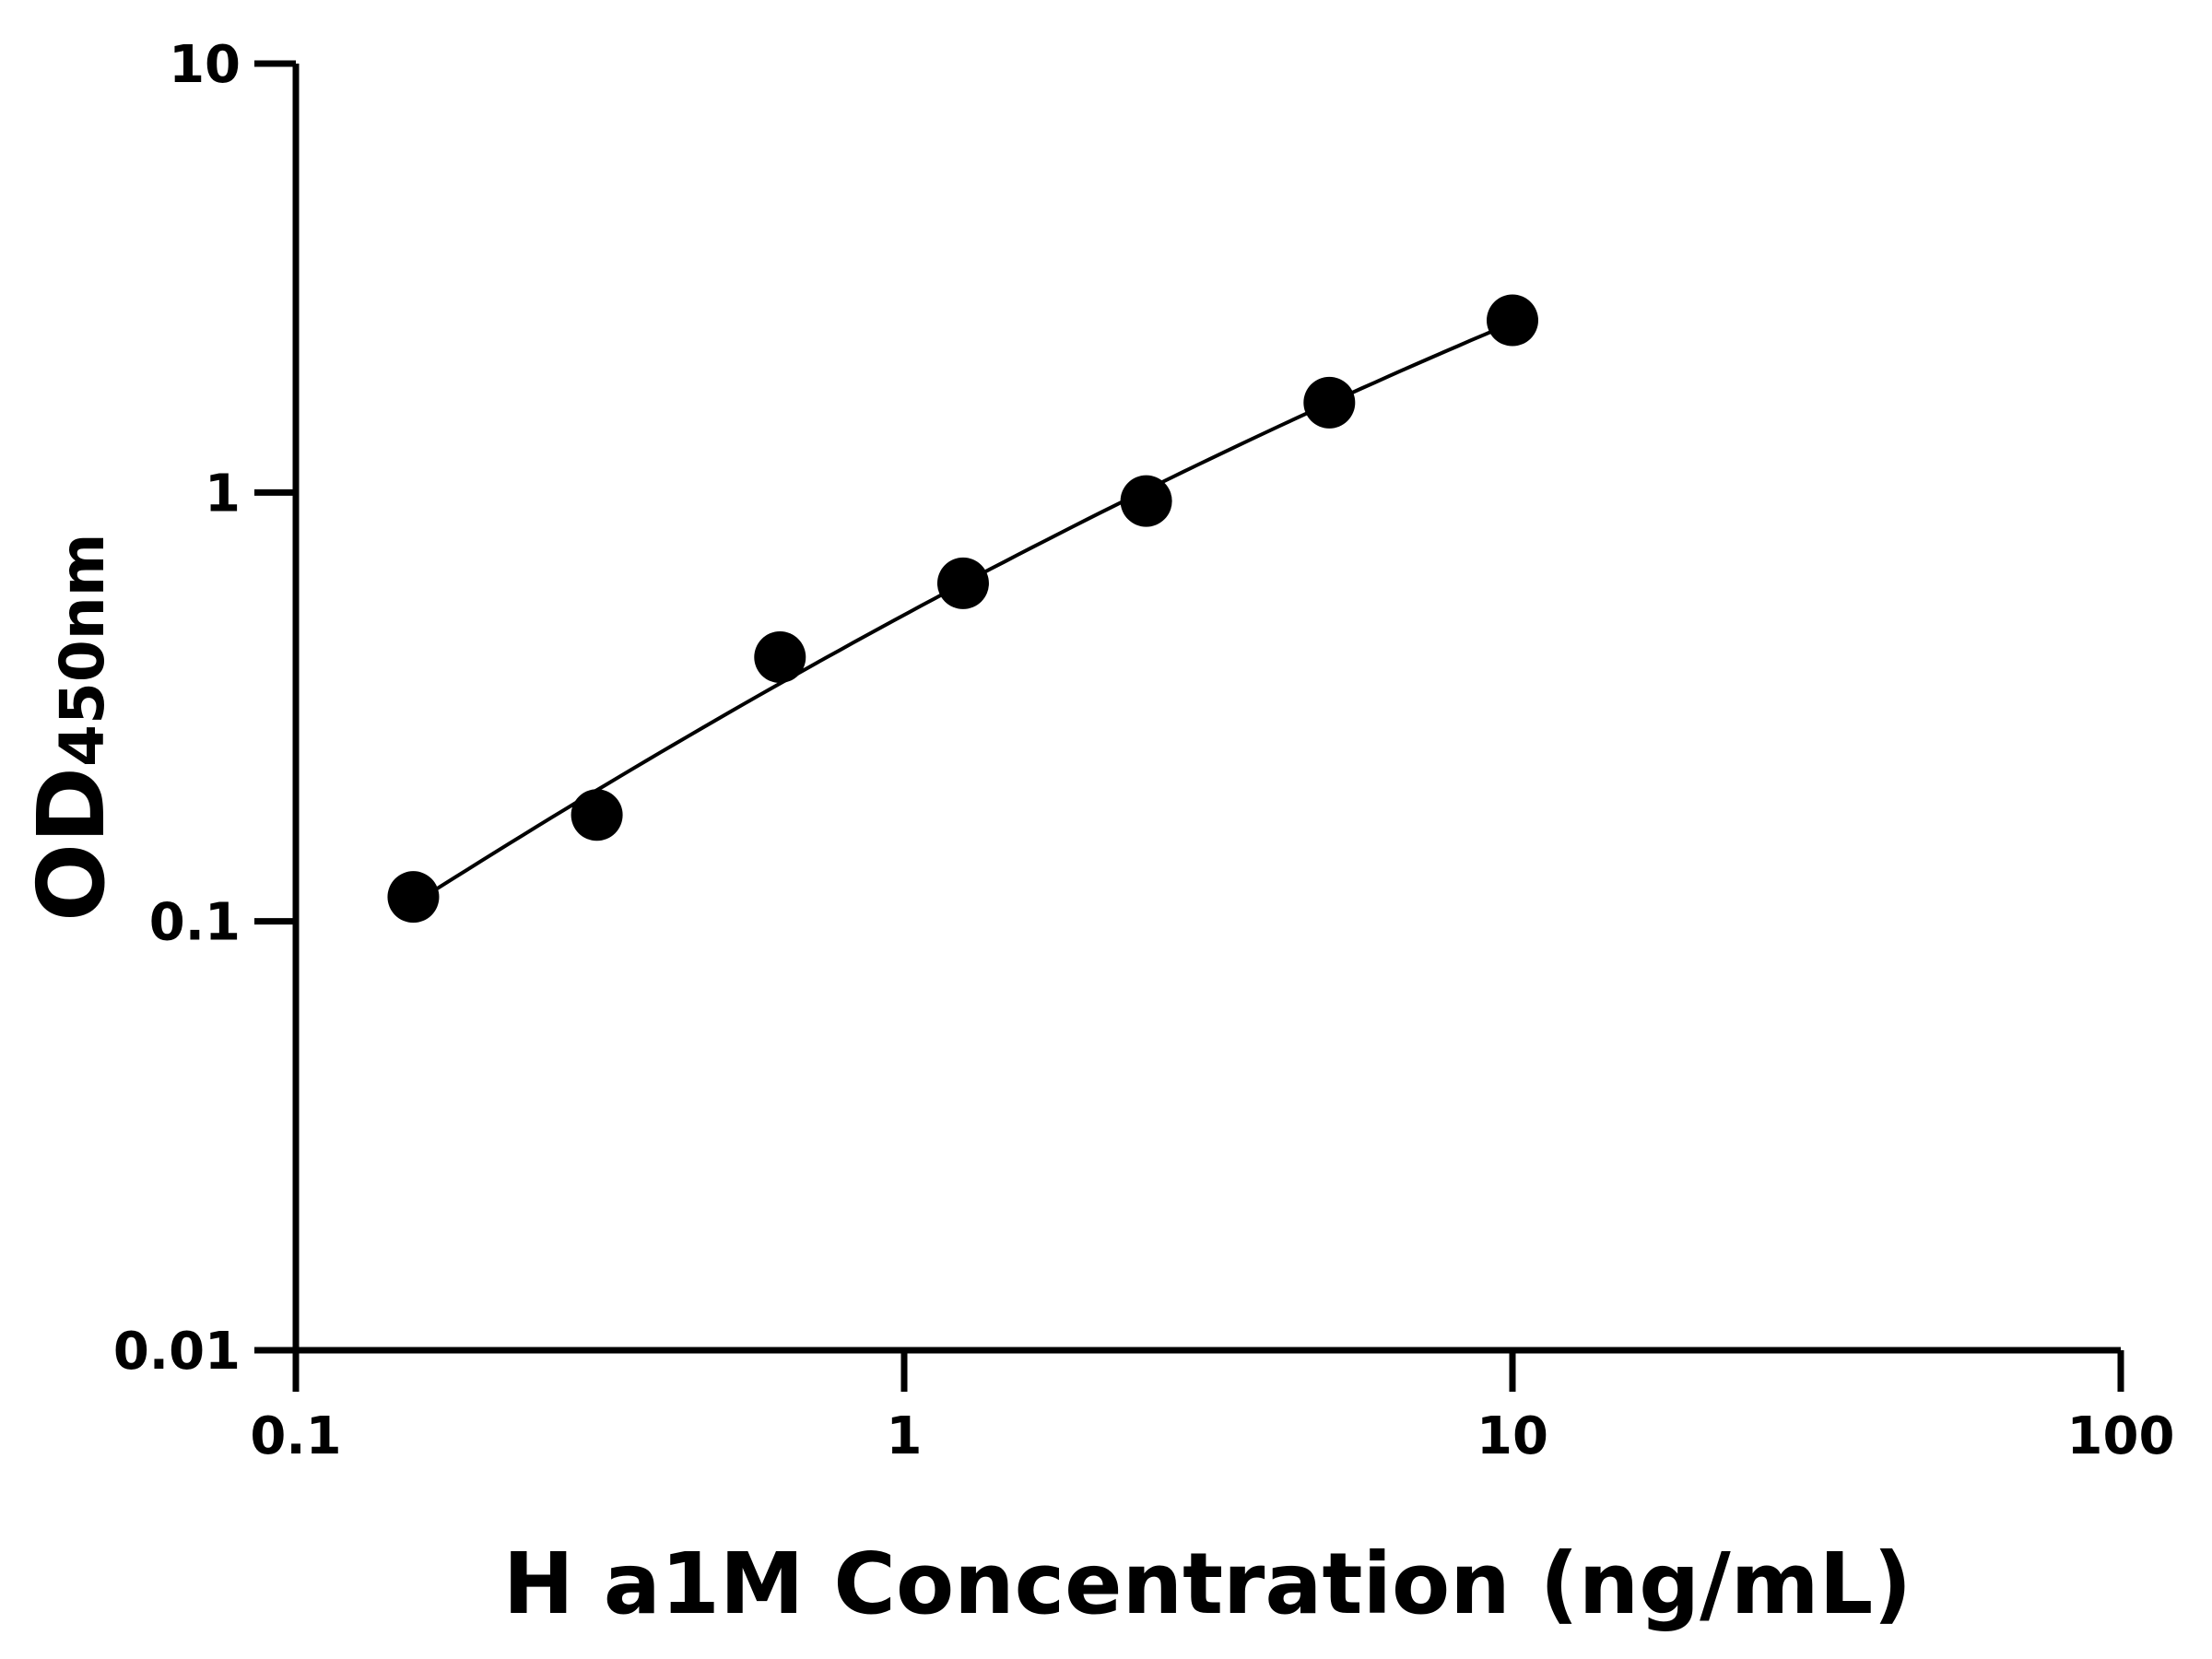 The image size is (2212, 1659). I want to click on svg-text: OD450nm, so click(71, 727).